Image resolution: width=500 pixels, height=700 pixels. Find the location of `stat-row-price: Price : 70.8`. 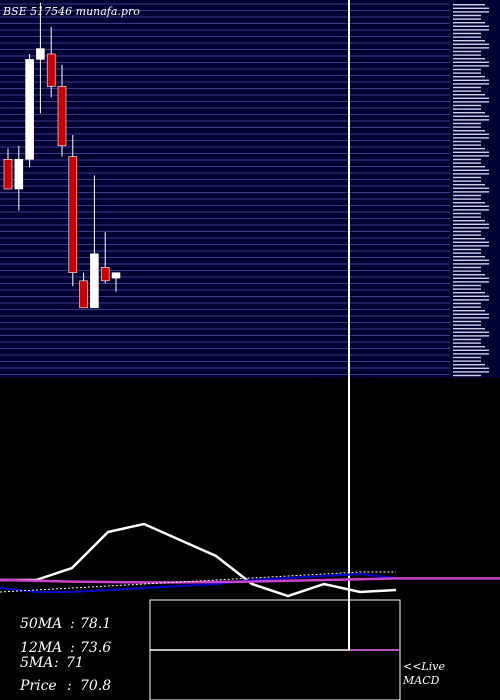

stat-row-price: Price : 70.8 is located at coordinates (65, 686).